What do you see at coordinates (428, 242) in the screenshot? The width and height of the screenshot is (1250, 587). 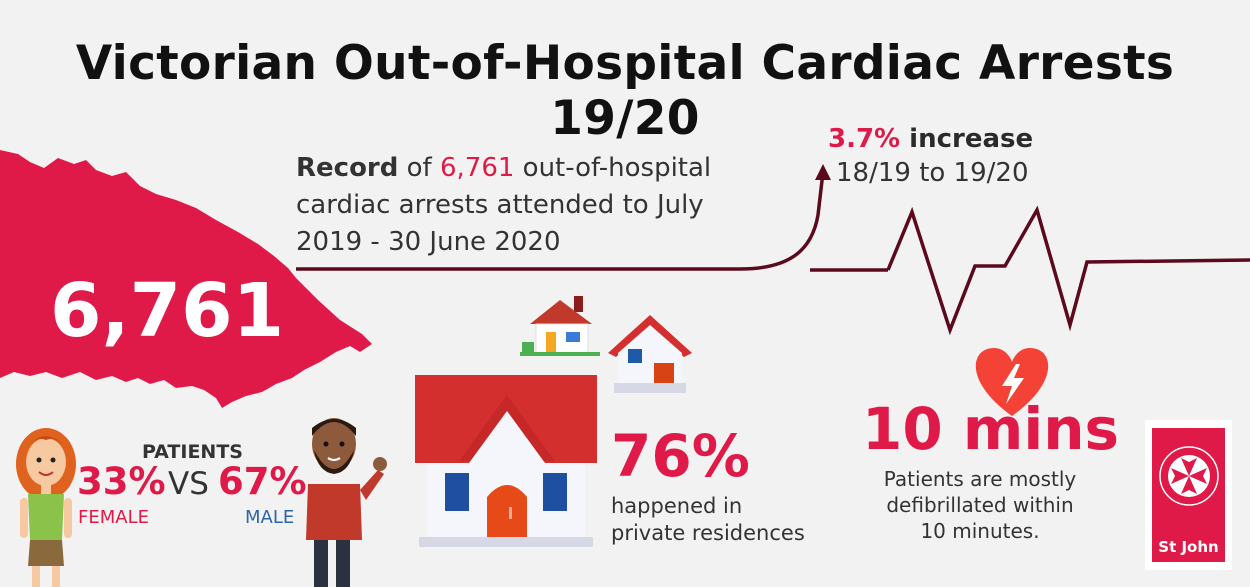 I see `record-line3: 2019 - 30 June 2020` at bounding box center [428, 242].